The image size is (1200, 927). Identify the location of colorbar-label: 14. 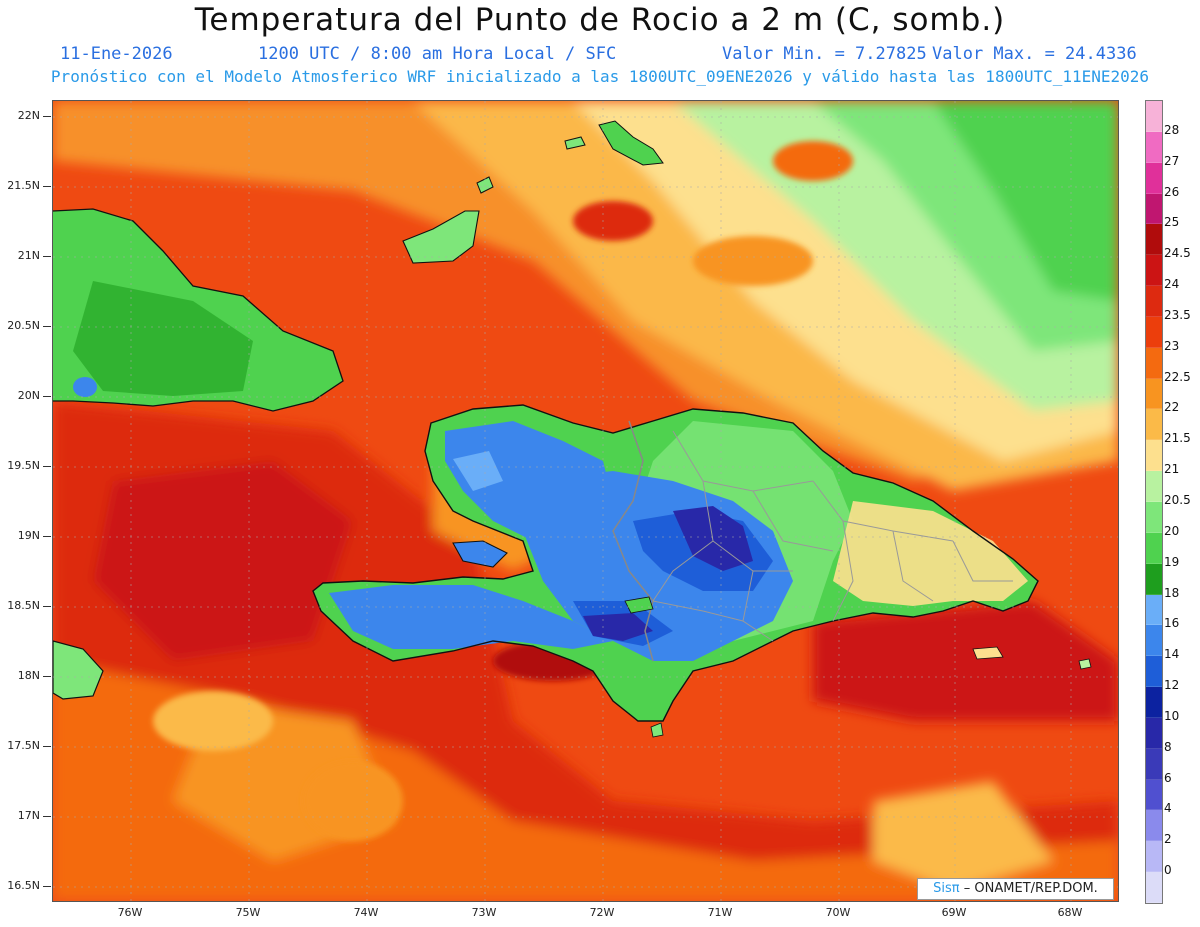
(1172, 654).